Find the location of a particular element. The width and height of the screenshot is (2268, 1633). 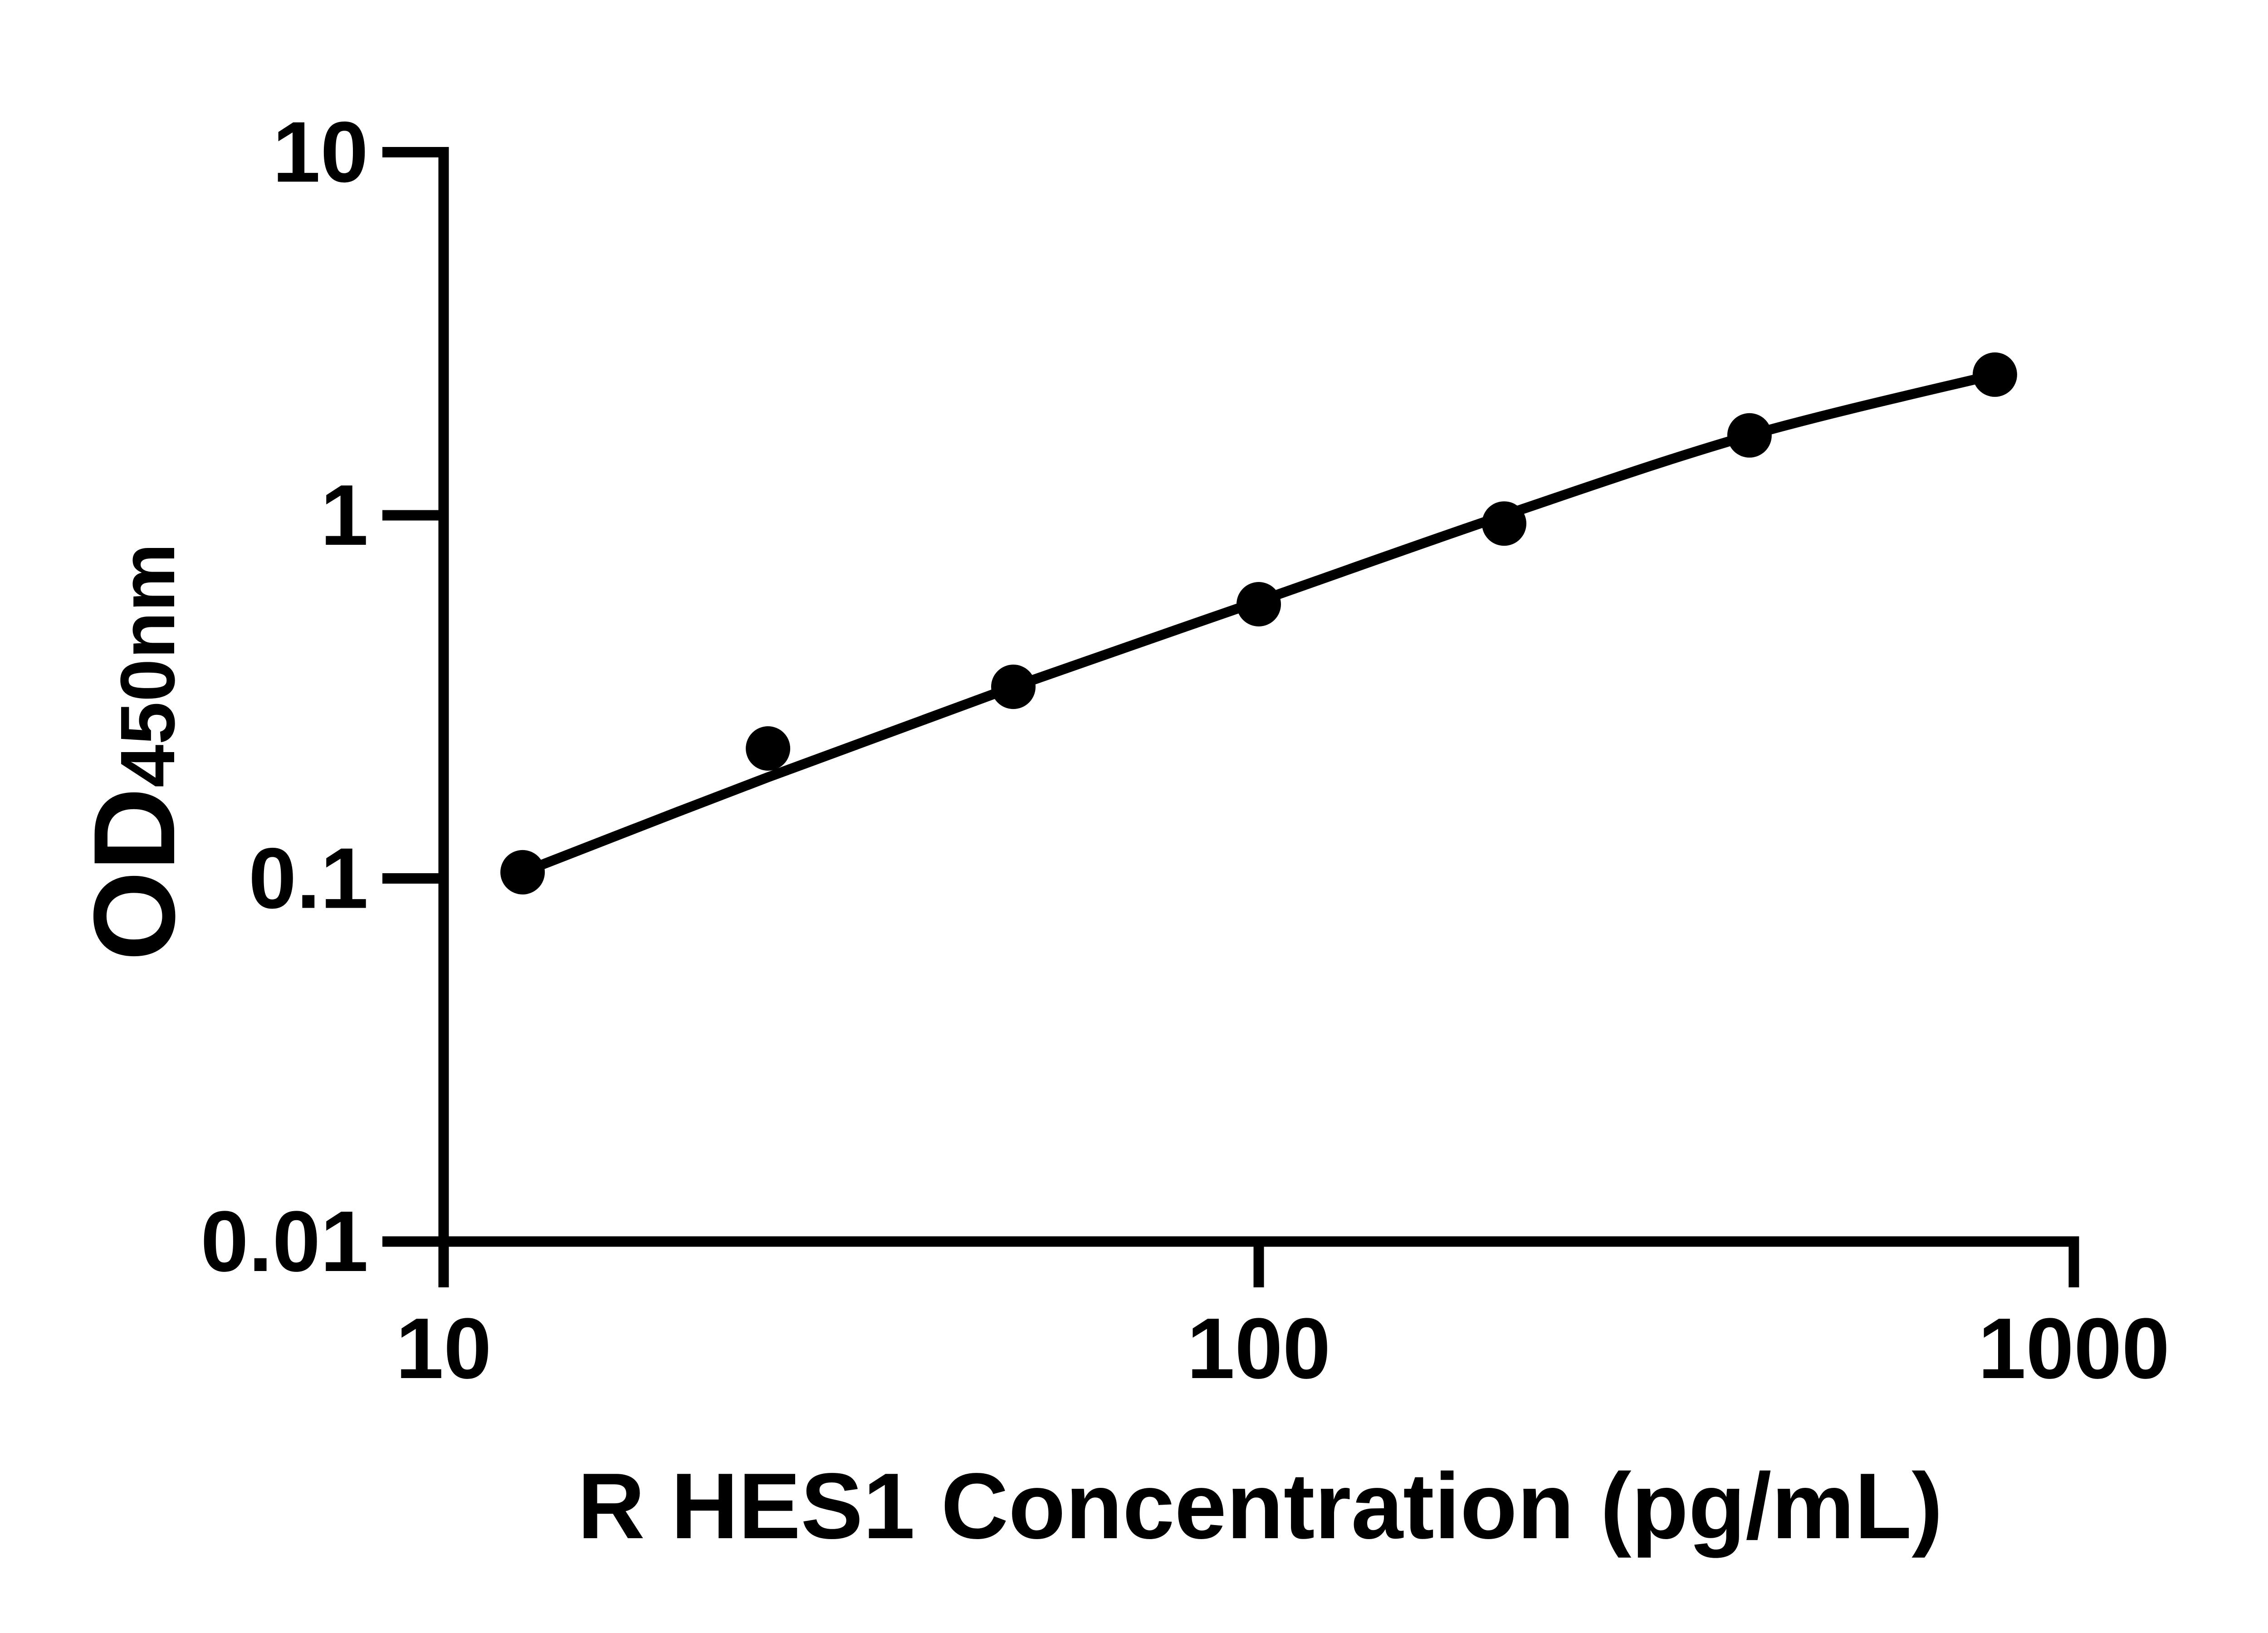

y-axis-title-subscript: 450nm is located at coordinates (148, 665).